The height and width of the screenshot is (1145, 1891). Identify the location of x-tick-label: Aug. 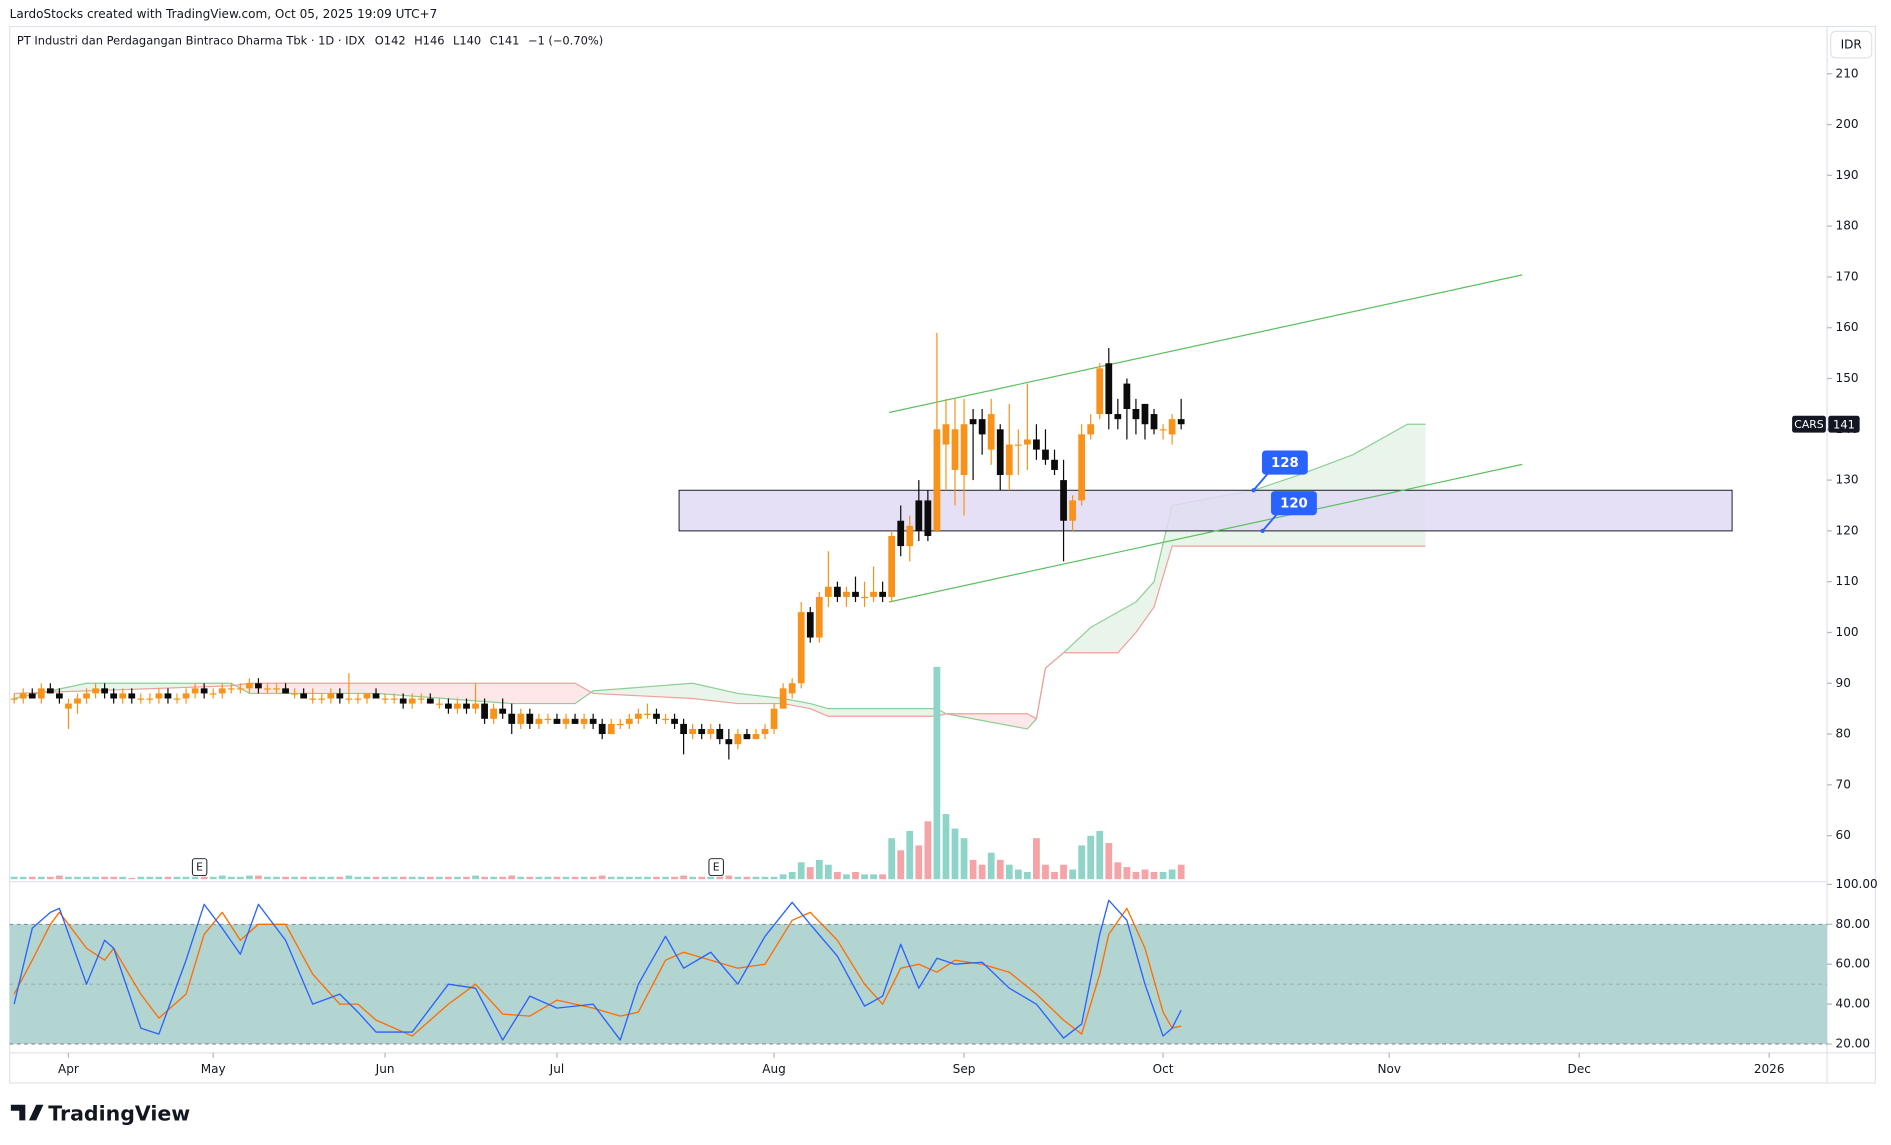
(774, 1069).